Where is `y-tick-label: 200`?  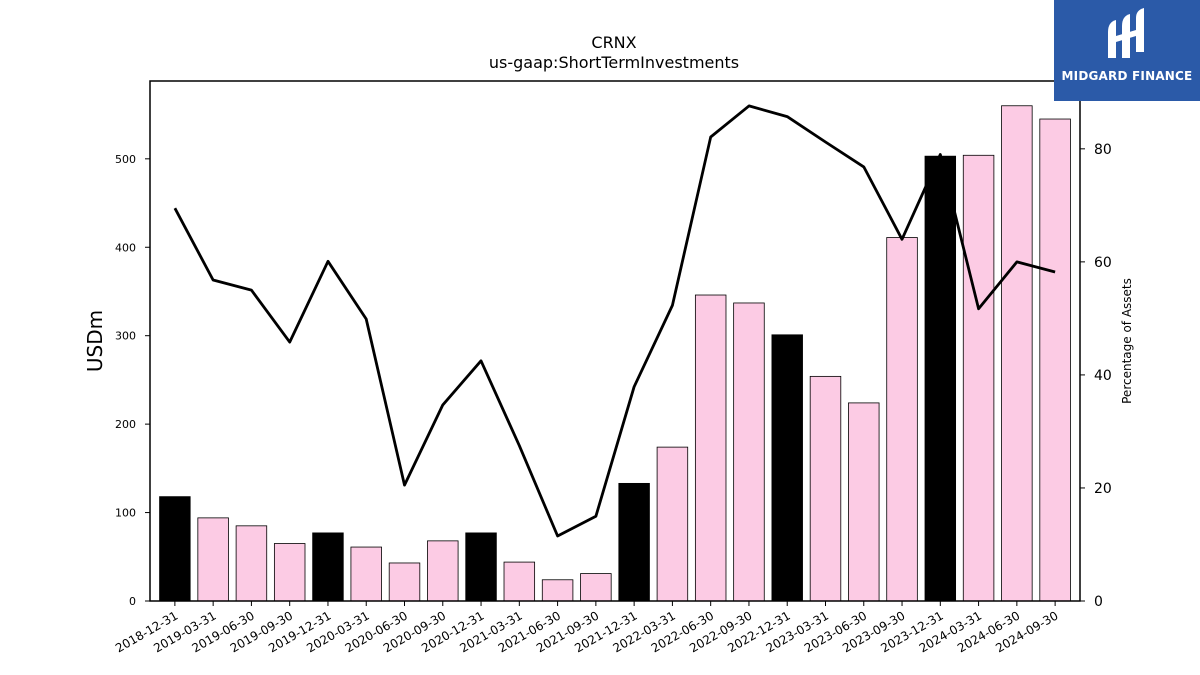 y-tick-label: 200 is located at coordinates (125, 424).